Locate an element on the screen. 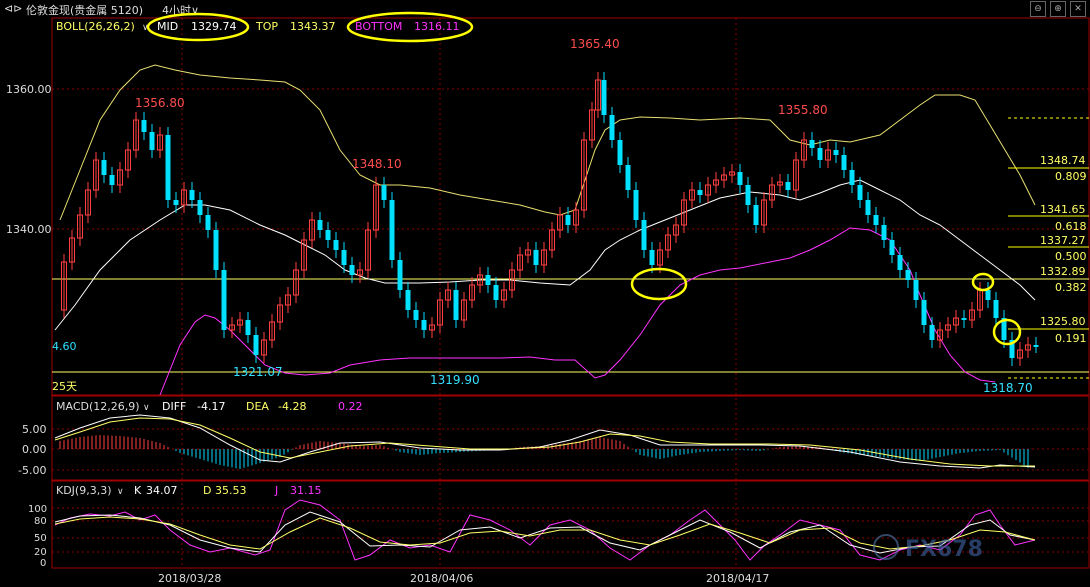 This screenshot has height=587, width=1090. macd-dropdown-icon: ∨ is located at coordinates (146, 408).